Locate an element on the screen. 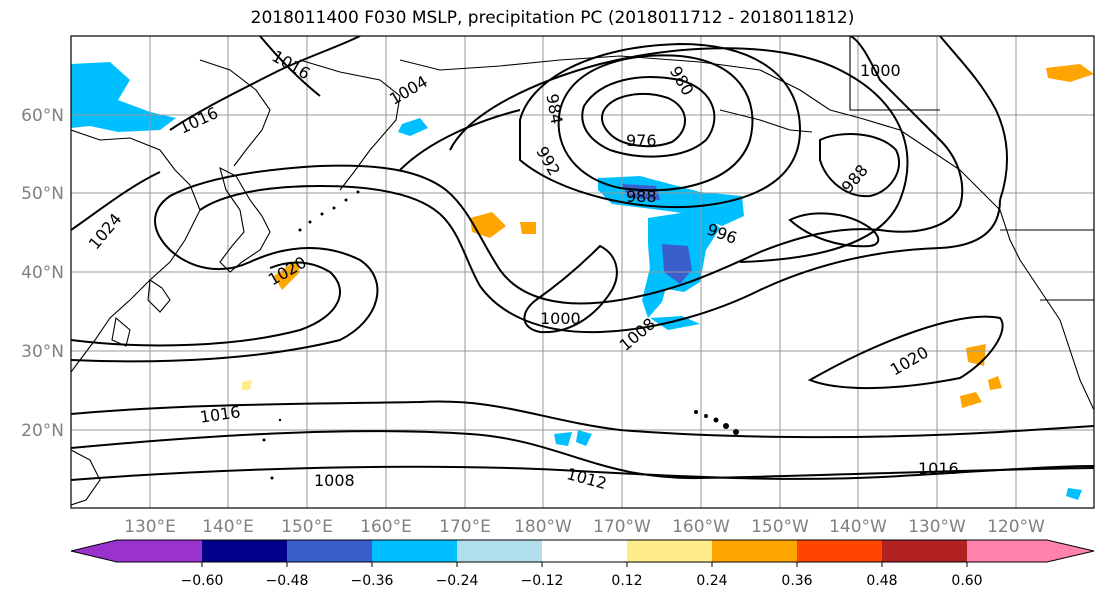  lon-label: 180°W is located at coordinates (543, 527).